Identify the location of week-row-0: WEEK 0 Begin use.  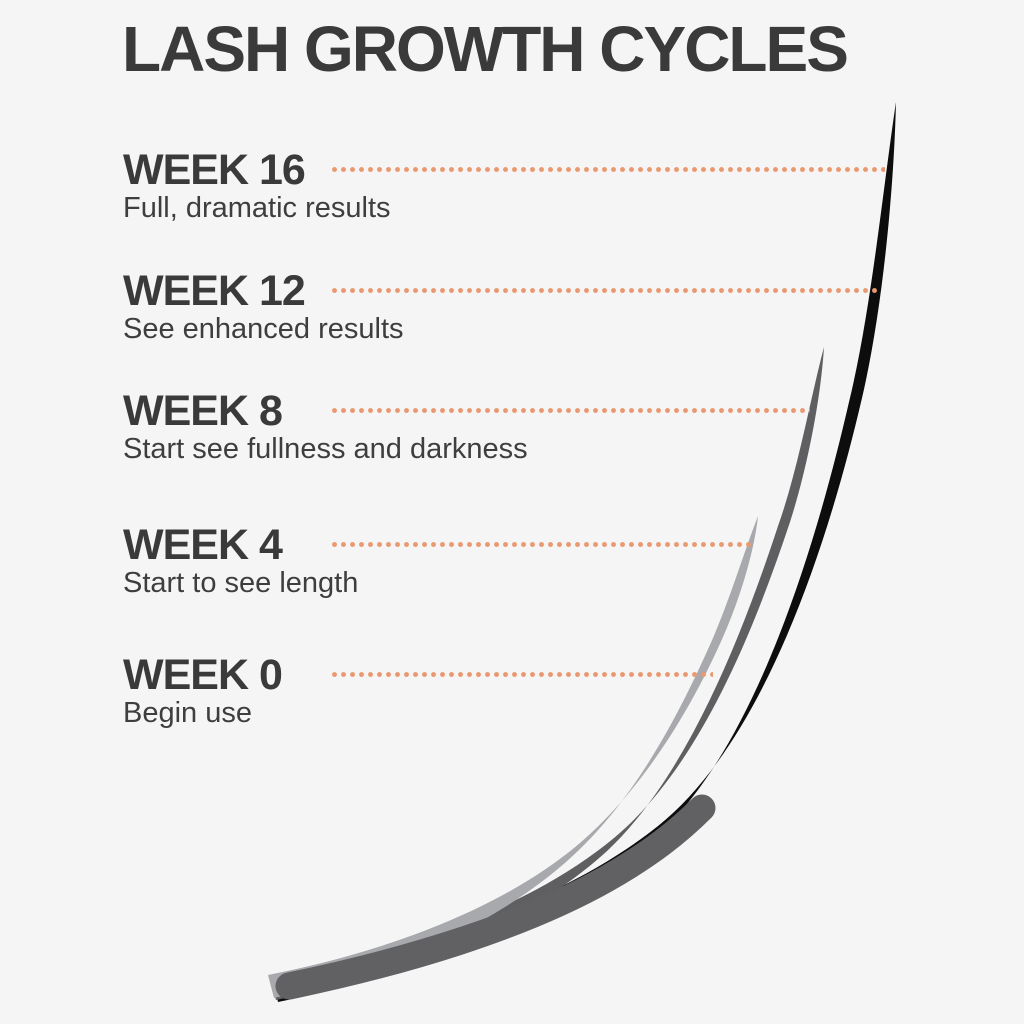
(512, 696).